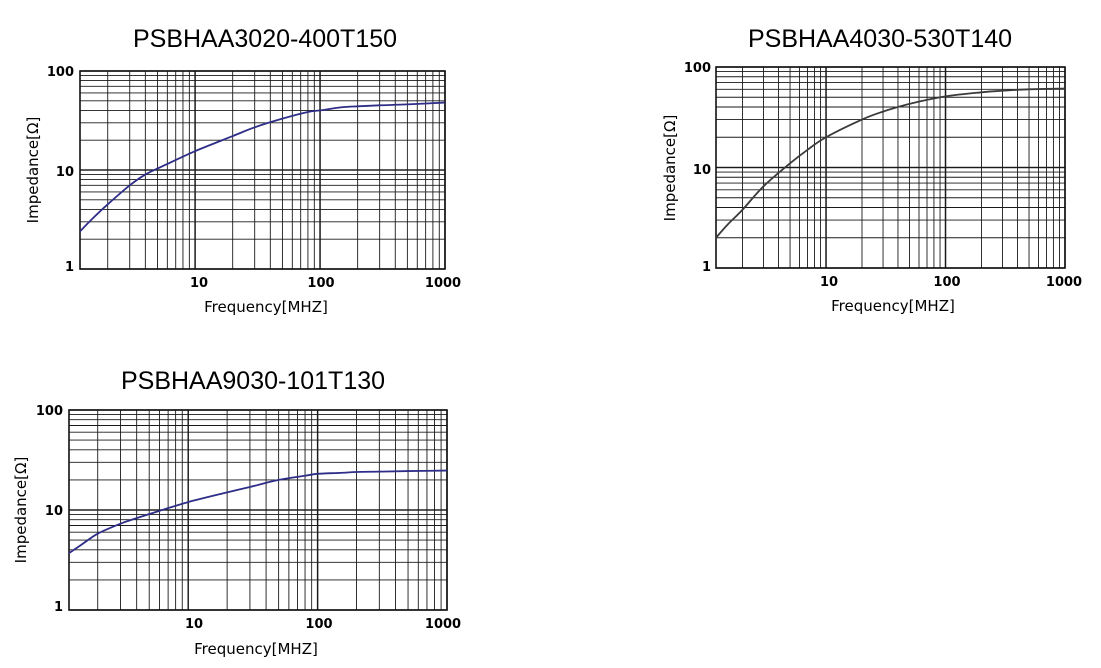 The width and height of the screenshot is (1101, 668). What do you see at coordinates (880, 39) in the screenshot?
I see `chart-title: PSBHAA4030-530T140` at bounding box center [880, 39].